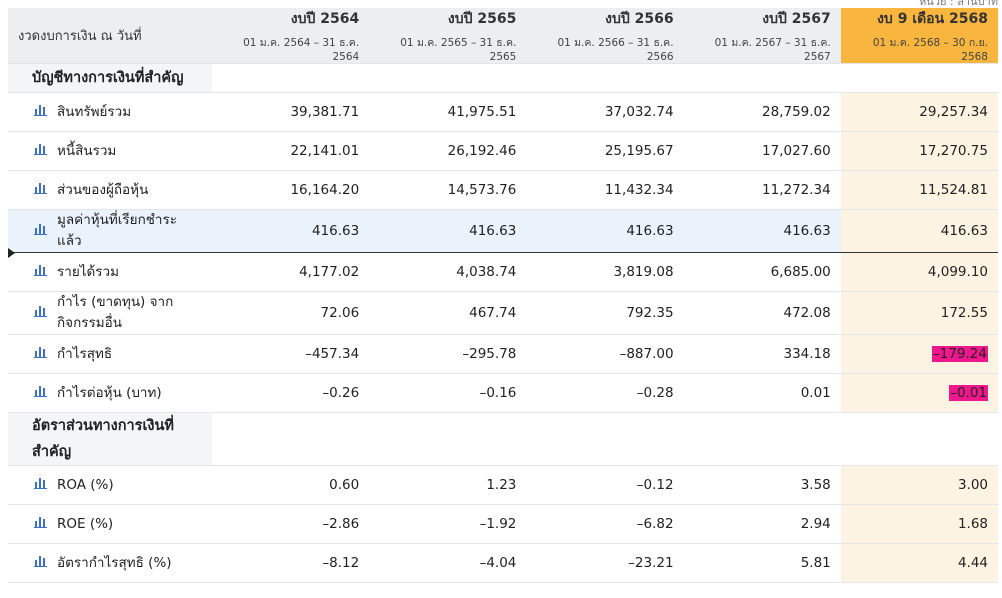  What do you see at coordinates (498, 563) in the screenshot?
I see `value: –4.04` at bounding box center [498, 563].